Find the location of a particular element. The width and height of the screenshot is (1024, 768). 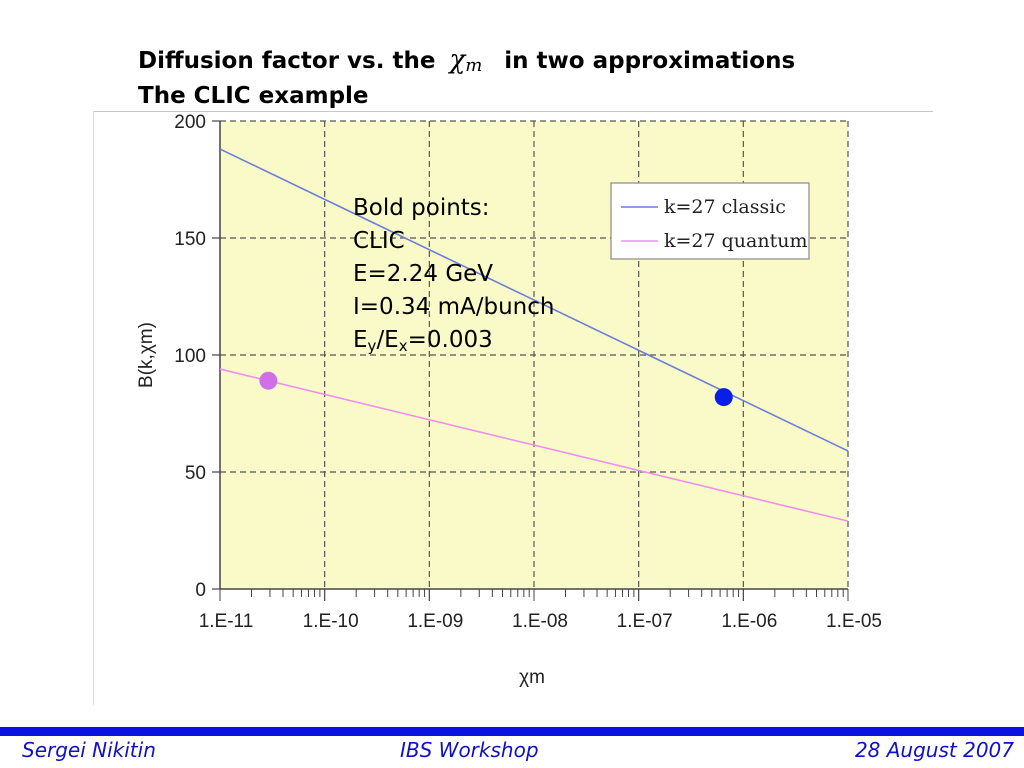

x-tick-label: 1.E-05 is located at coordinates (854, 621).